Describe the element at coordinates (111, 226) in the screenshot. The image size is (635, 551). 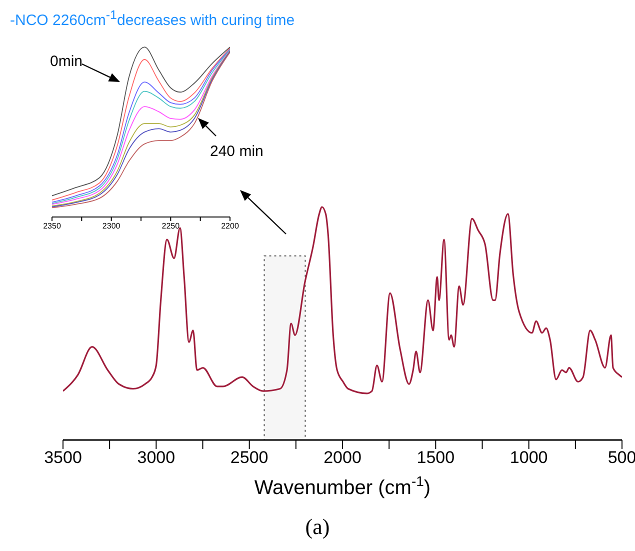
I see `x-tick-label: 2300` at that location.